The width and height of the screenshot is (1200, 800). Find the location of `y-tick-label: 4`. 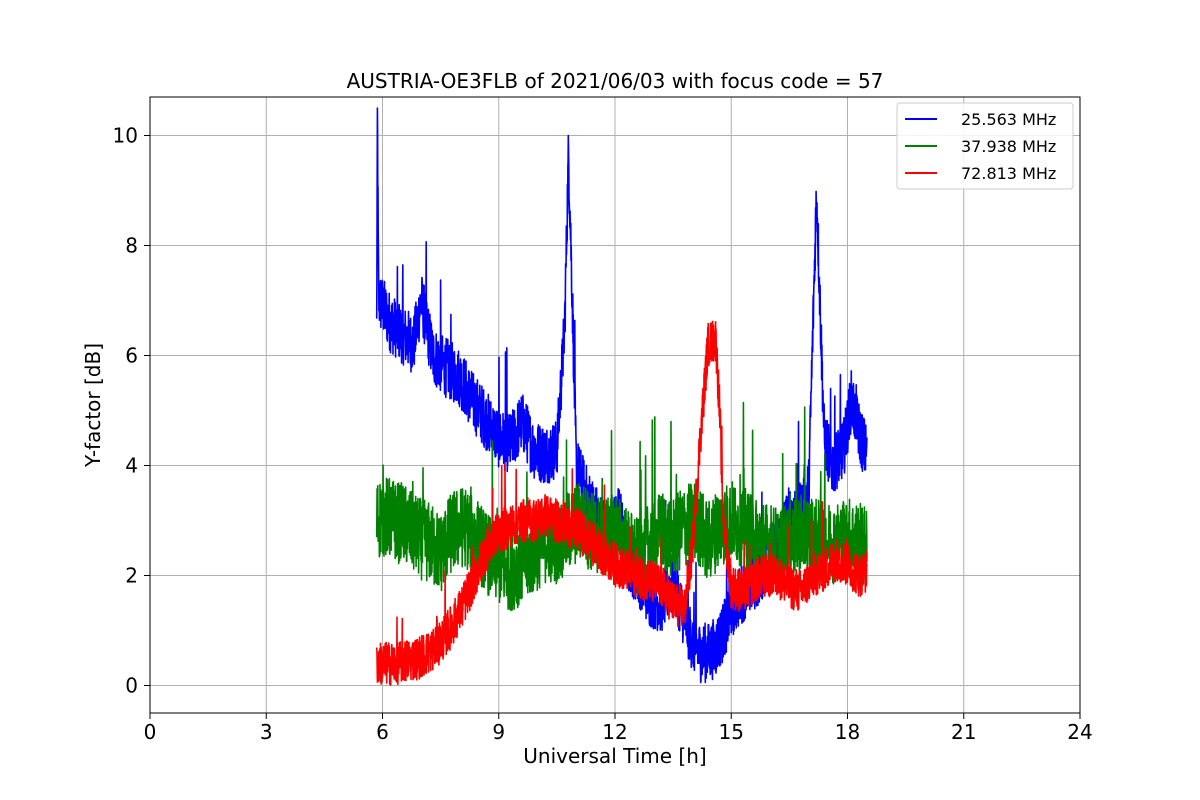

y-tick-label: 4 is located at coordinates (131, 466).